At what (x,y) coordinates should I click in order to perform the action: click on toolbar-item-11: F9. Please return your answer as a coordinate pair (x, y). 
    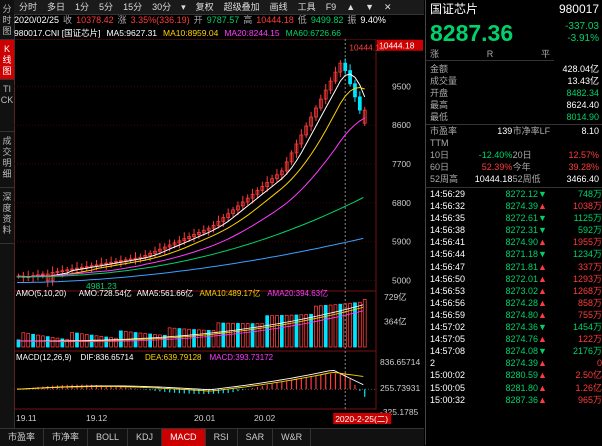
    Looking at the image, I should click on (331, 7).